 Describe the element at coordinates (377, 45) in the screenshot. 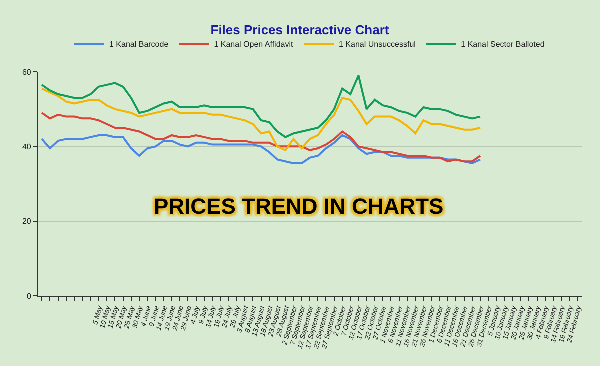

I see `legend-label: 1 Kanal Unsuccessful` at that location.